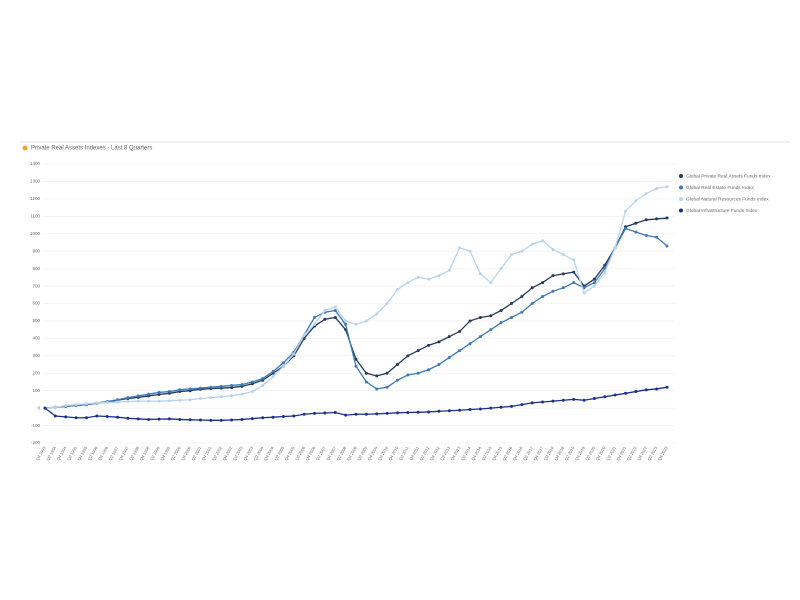  What do you see at coordinates (35, 216) in the screenshot?
I see `y-tick-label: 1100` at bounding box center [35, 216].